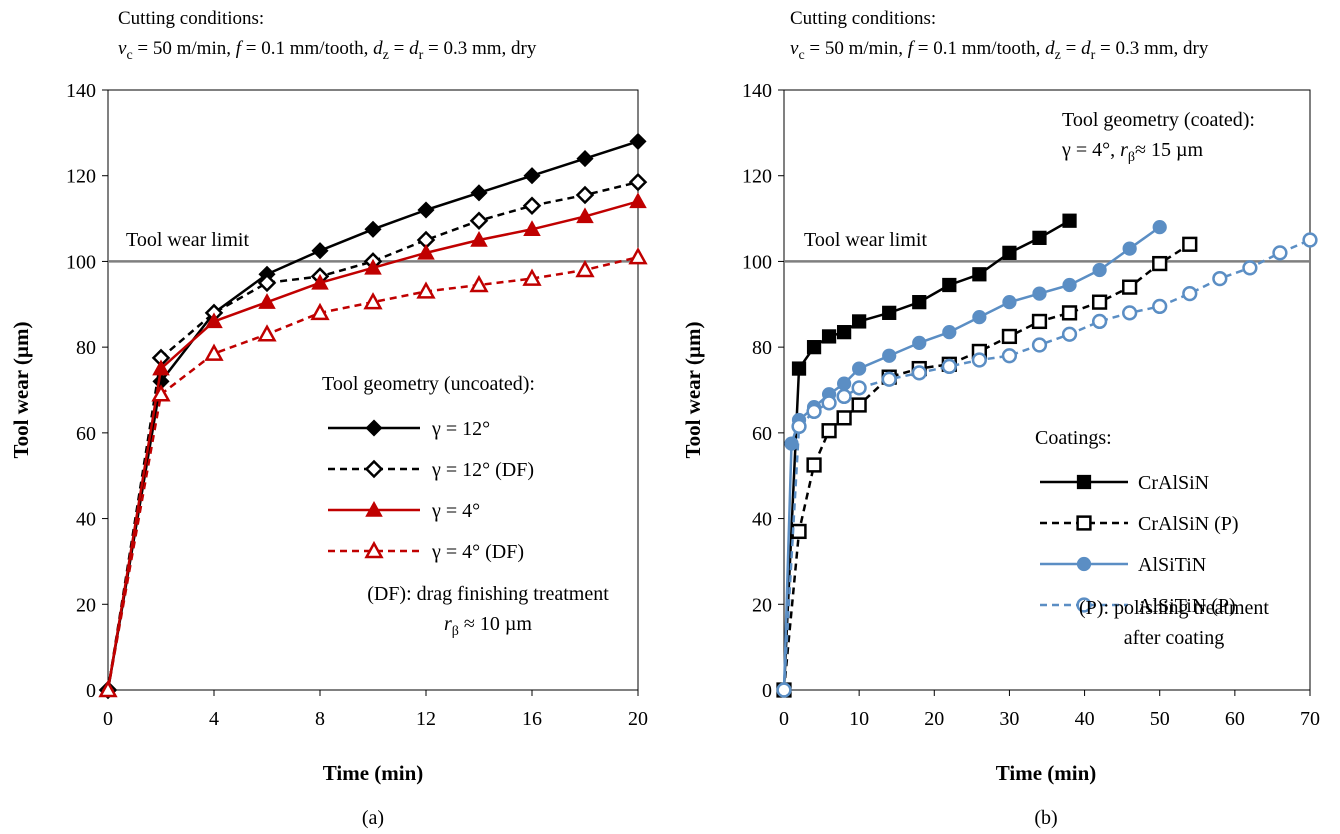  I want to click on legend-label: γ = 4° (DF), so click(477, 552).